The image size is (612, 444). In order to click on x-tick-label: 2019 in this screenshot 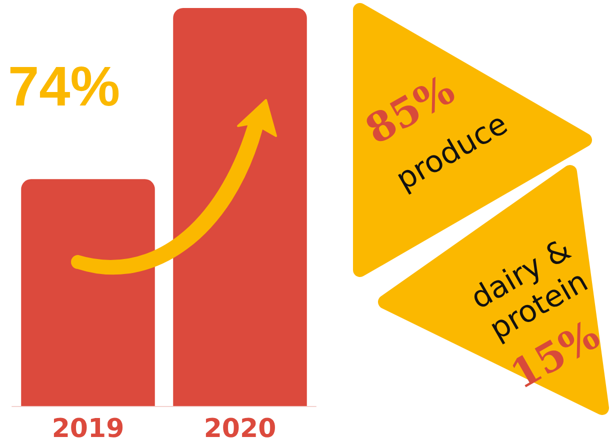, I will do `click(88, 429)`.